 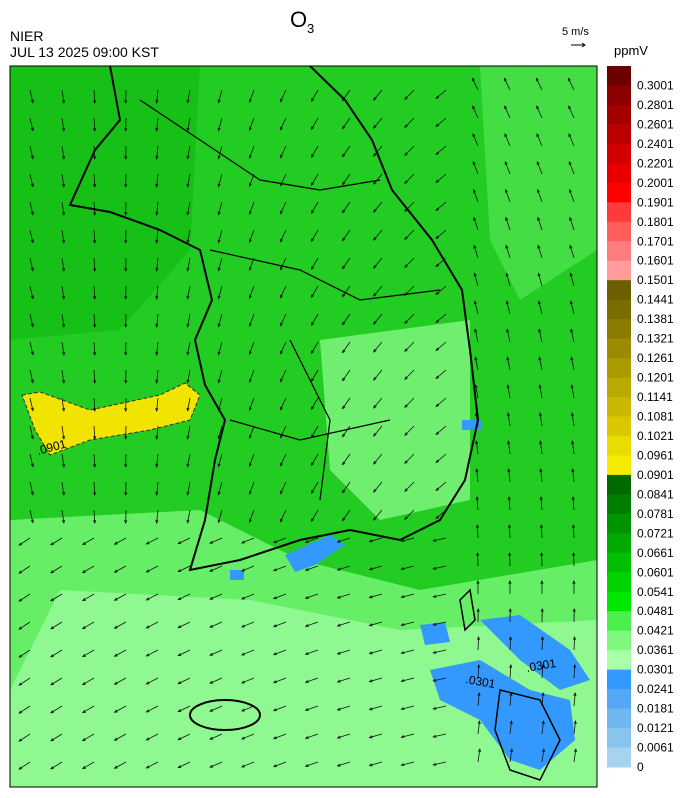 I want to click on colorbar-label: 0.2801, so click(x=655, y=105).